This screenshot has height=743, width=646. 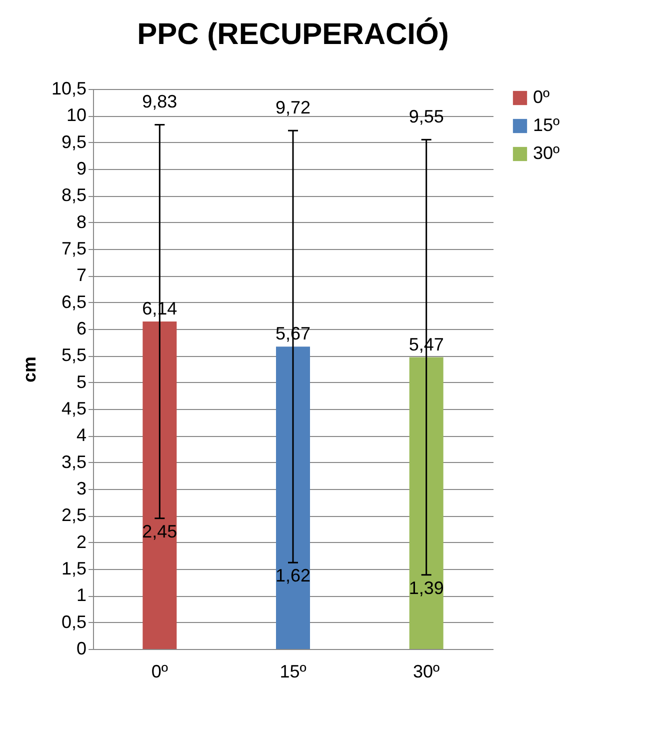 I want to click on annotation: 9,72, so click(x=293, y=108).